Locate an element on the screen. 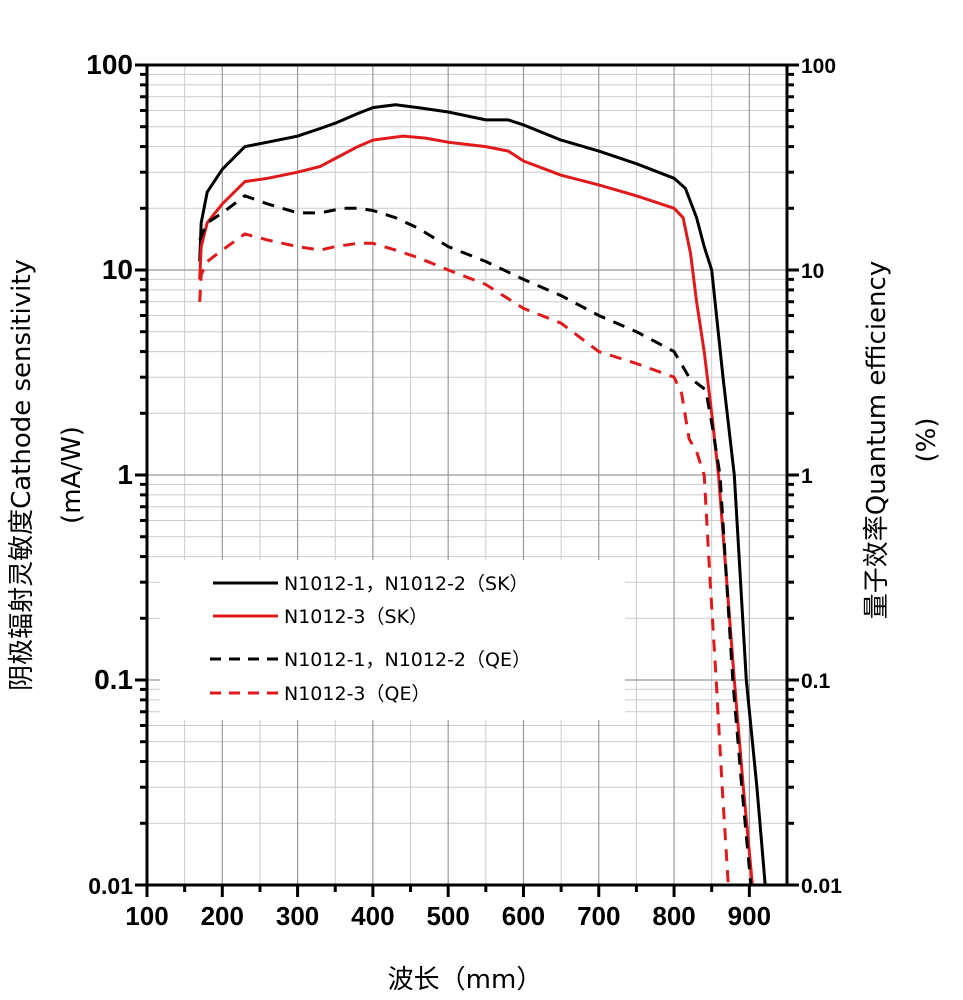 The width and height of the screenshot is (963, 1000). x-tick-labels: 100 200 300 400 500 600 700 800 900 is located at coordinates (448, 916).